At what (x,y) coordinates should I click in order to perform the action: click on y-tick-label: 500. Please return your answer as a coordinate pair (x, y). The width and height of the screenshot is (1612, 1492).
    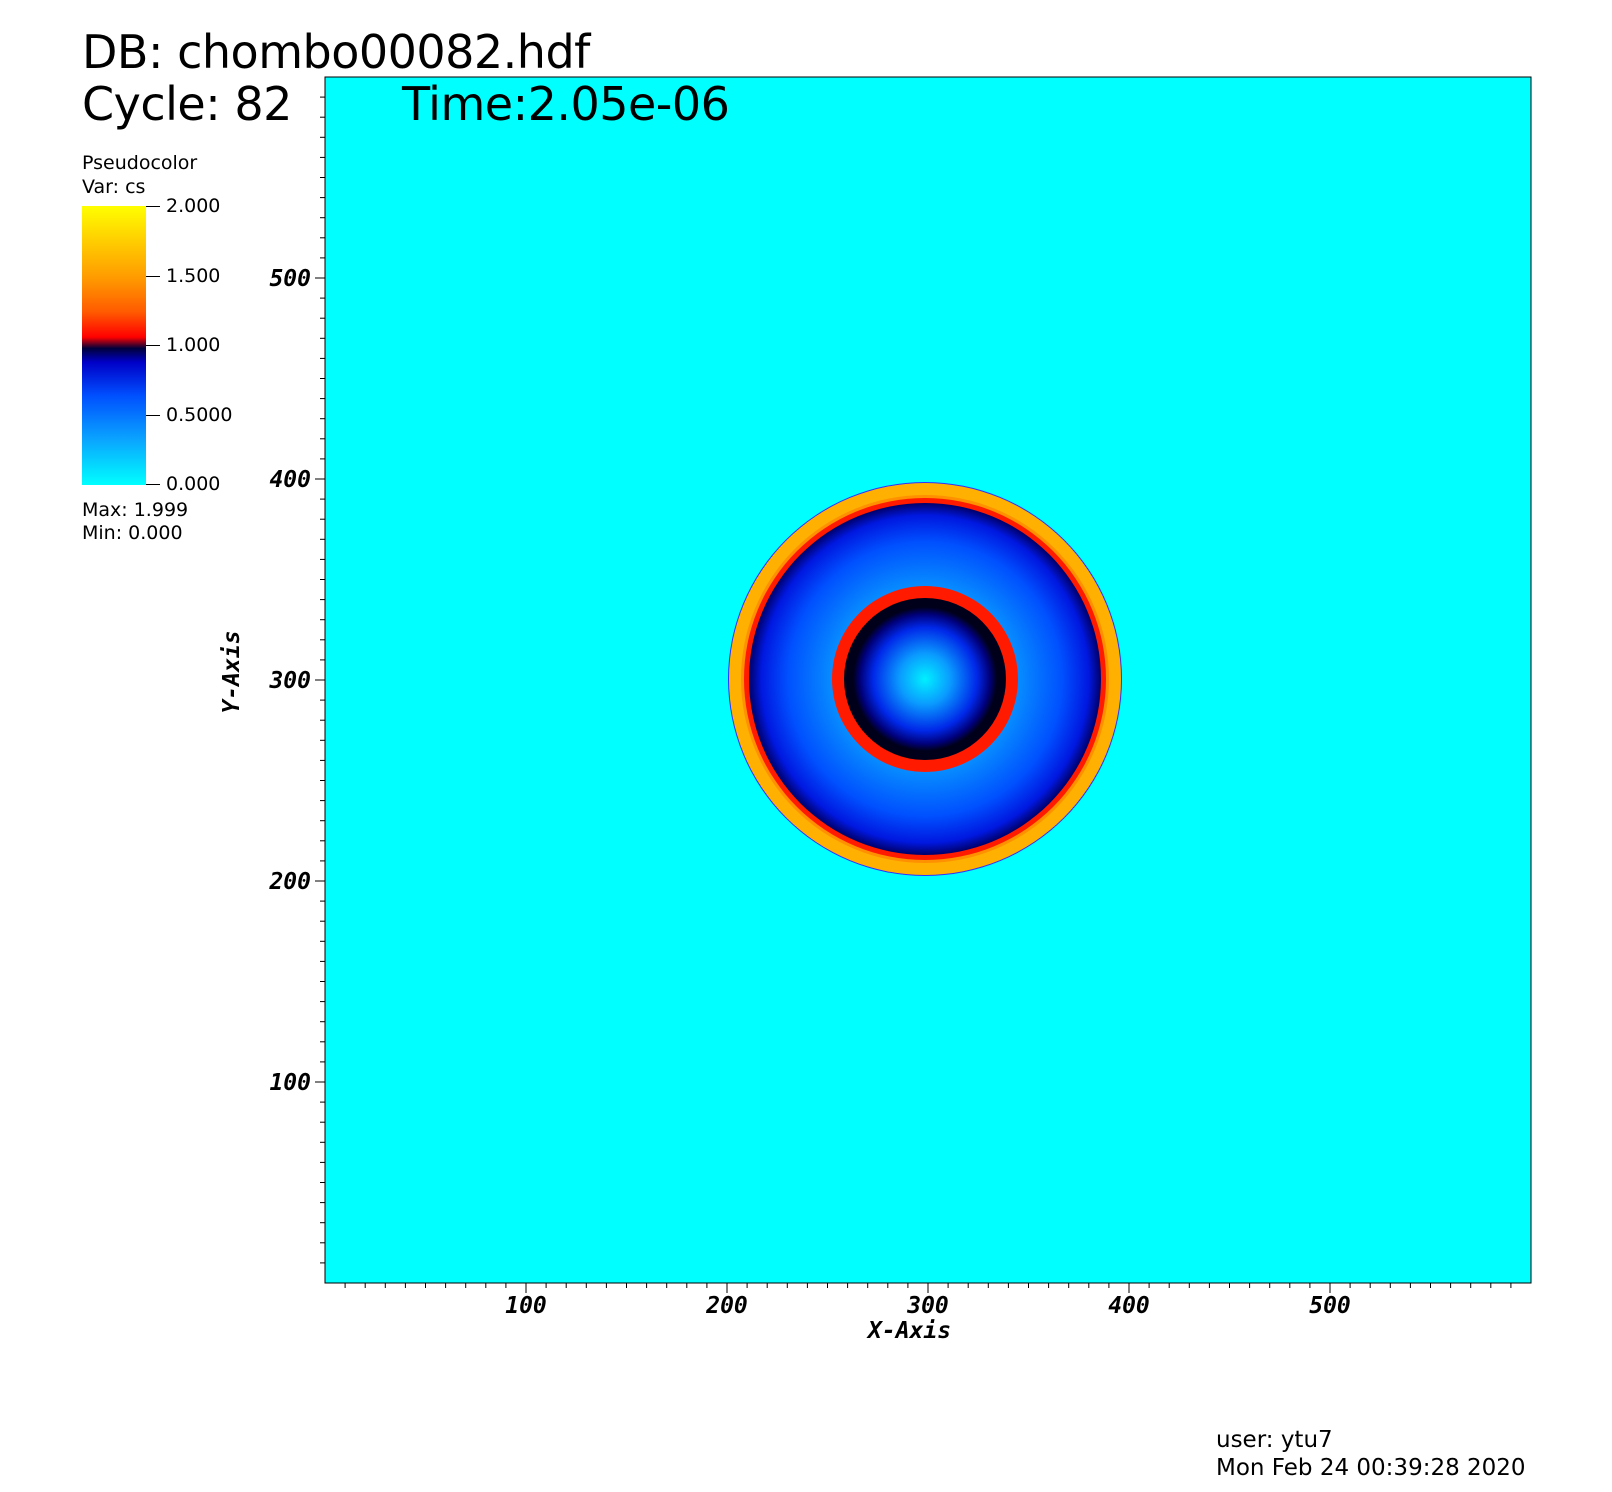
    Looking at the image, I should click on (290, 279).